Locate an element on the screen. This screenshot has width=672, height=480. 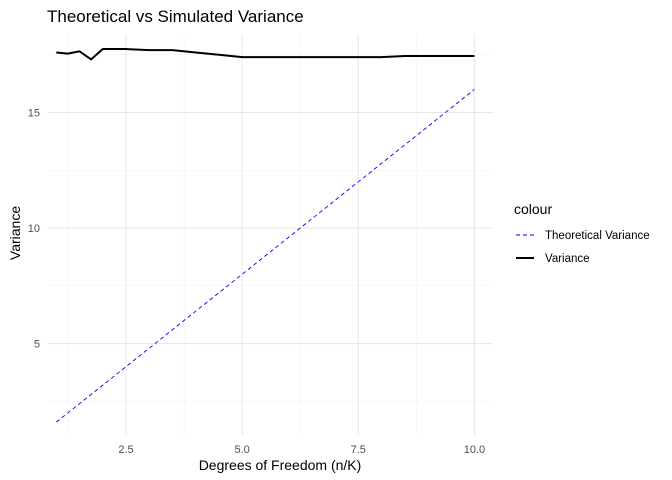
x-tick-label: 2.5 is located at coordinates (125, 450).